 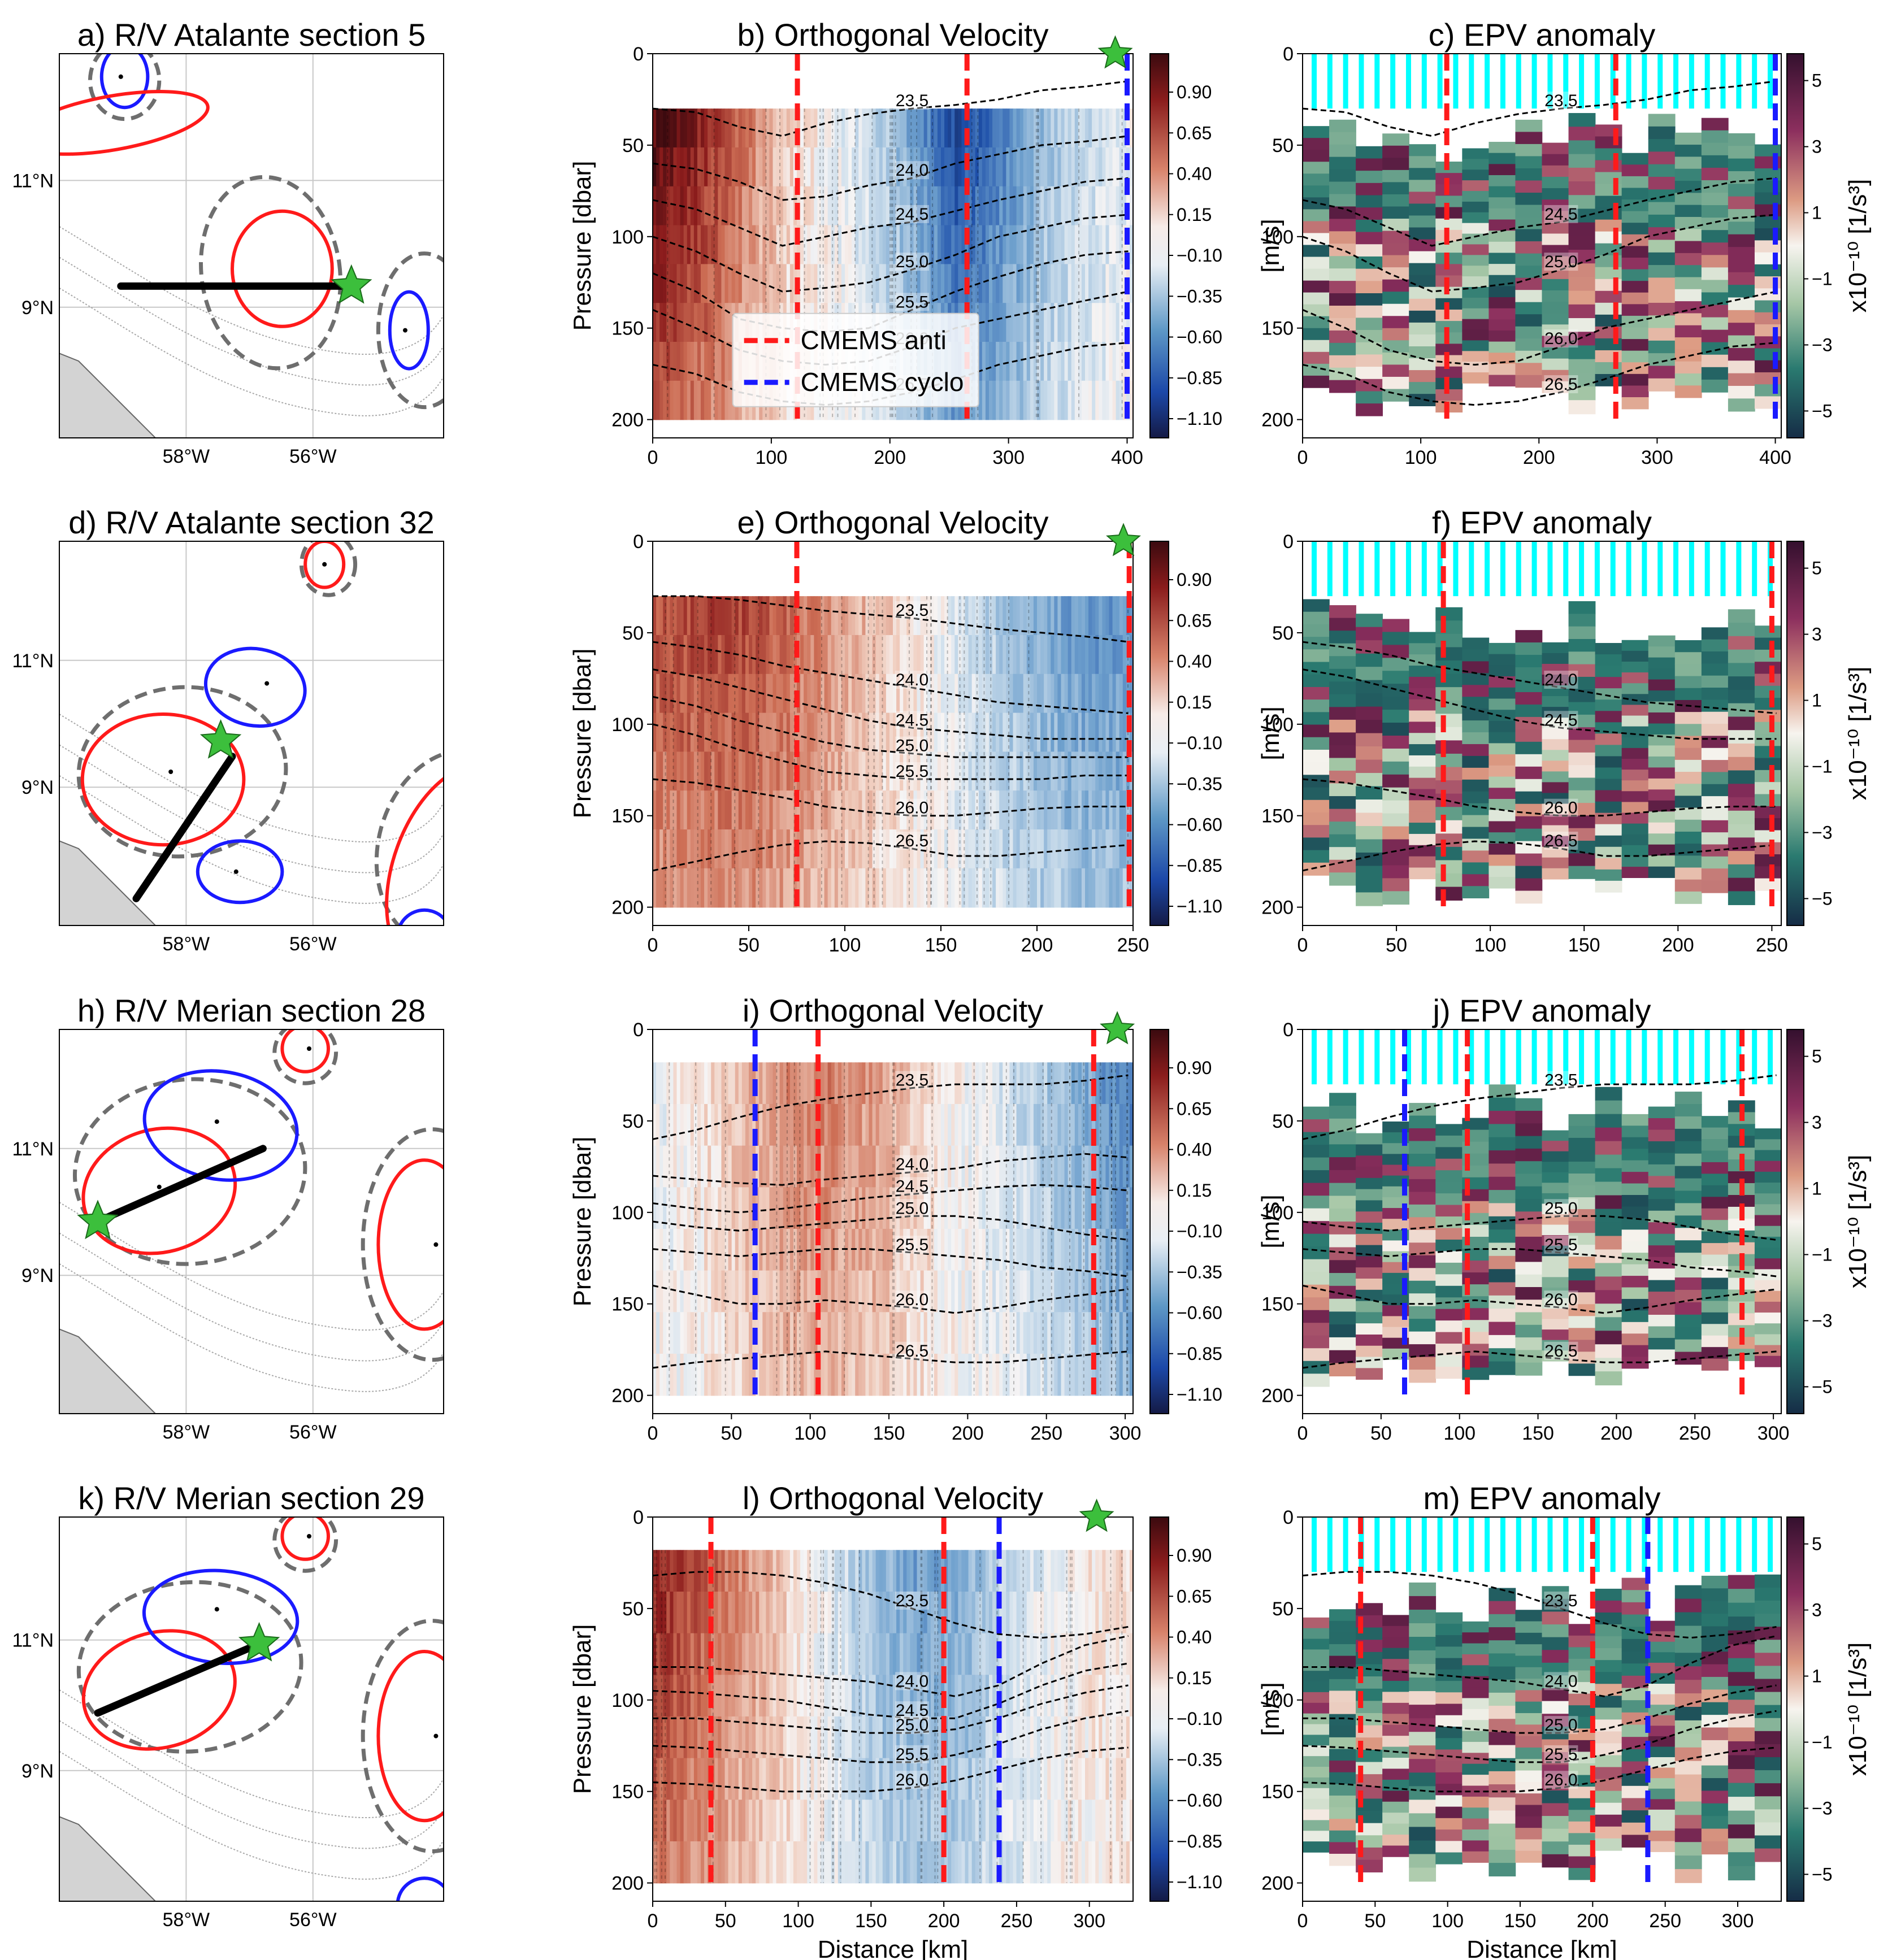 I want to click on isopycnal-label: 24.5, so click(x=1561, y=214).